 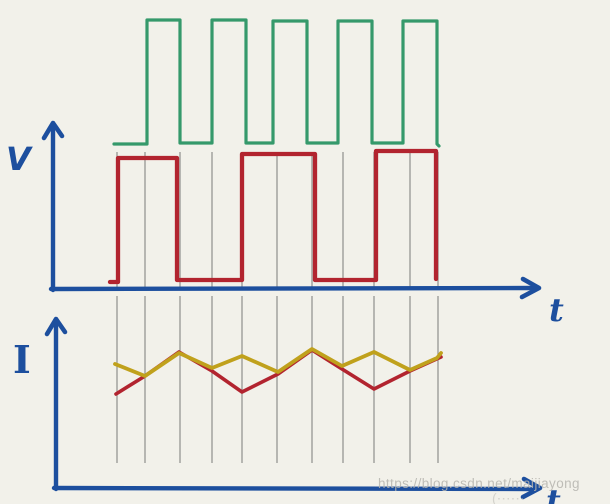 What do you see at coordinates (294, 488) in the screenshot?
I see `lower-t-axis-line` at bounding box center [294, 488].